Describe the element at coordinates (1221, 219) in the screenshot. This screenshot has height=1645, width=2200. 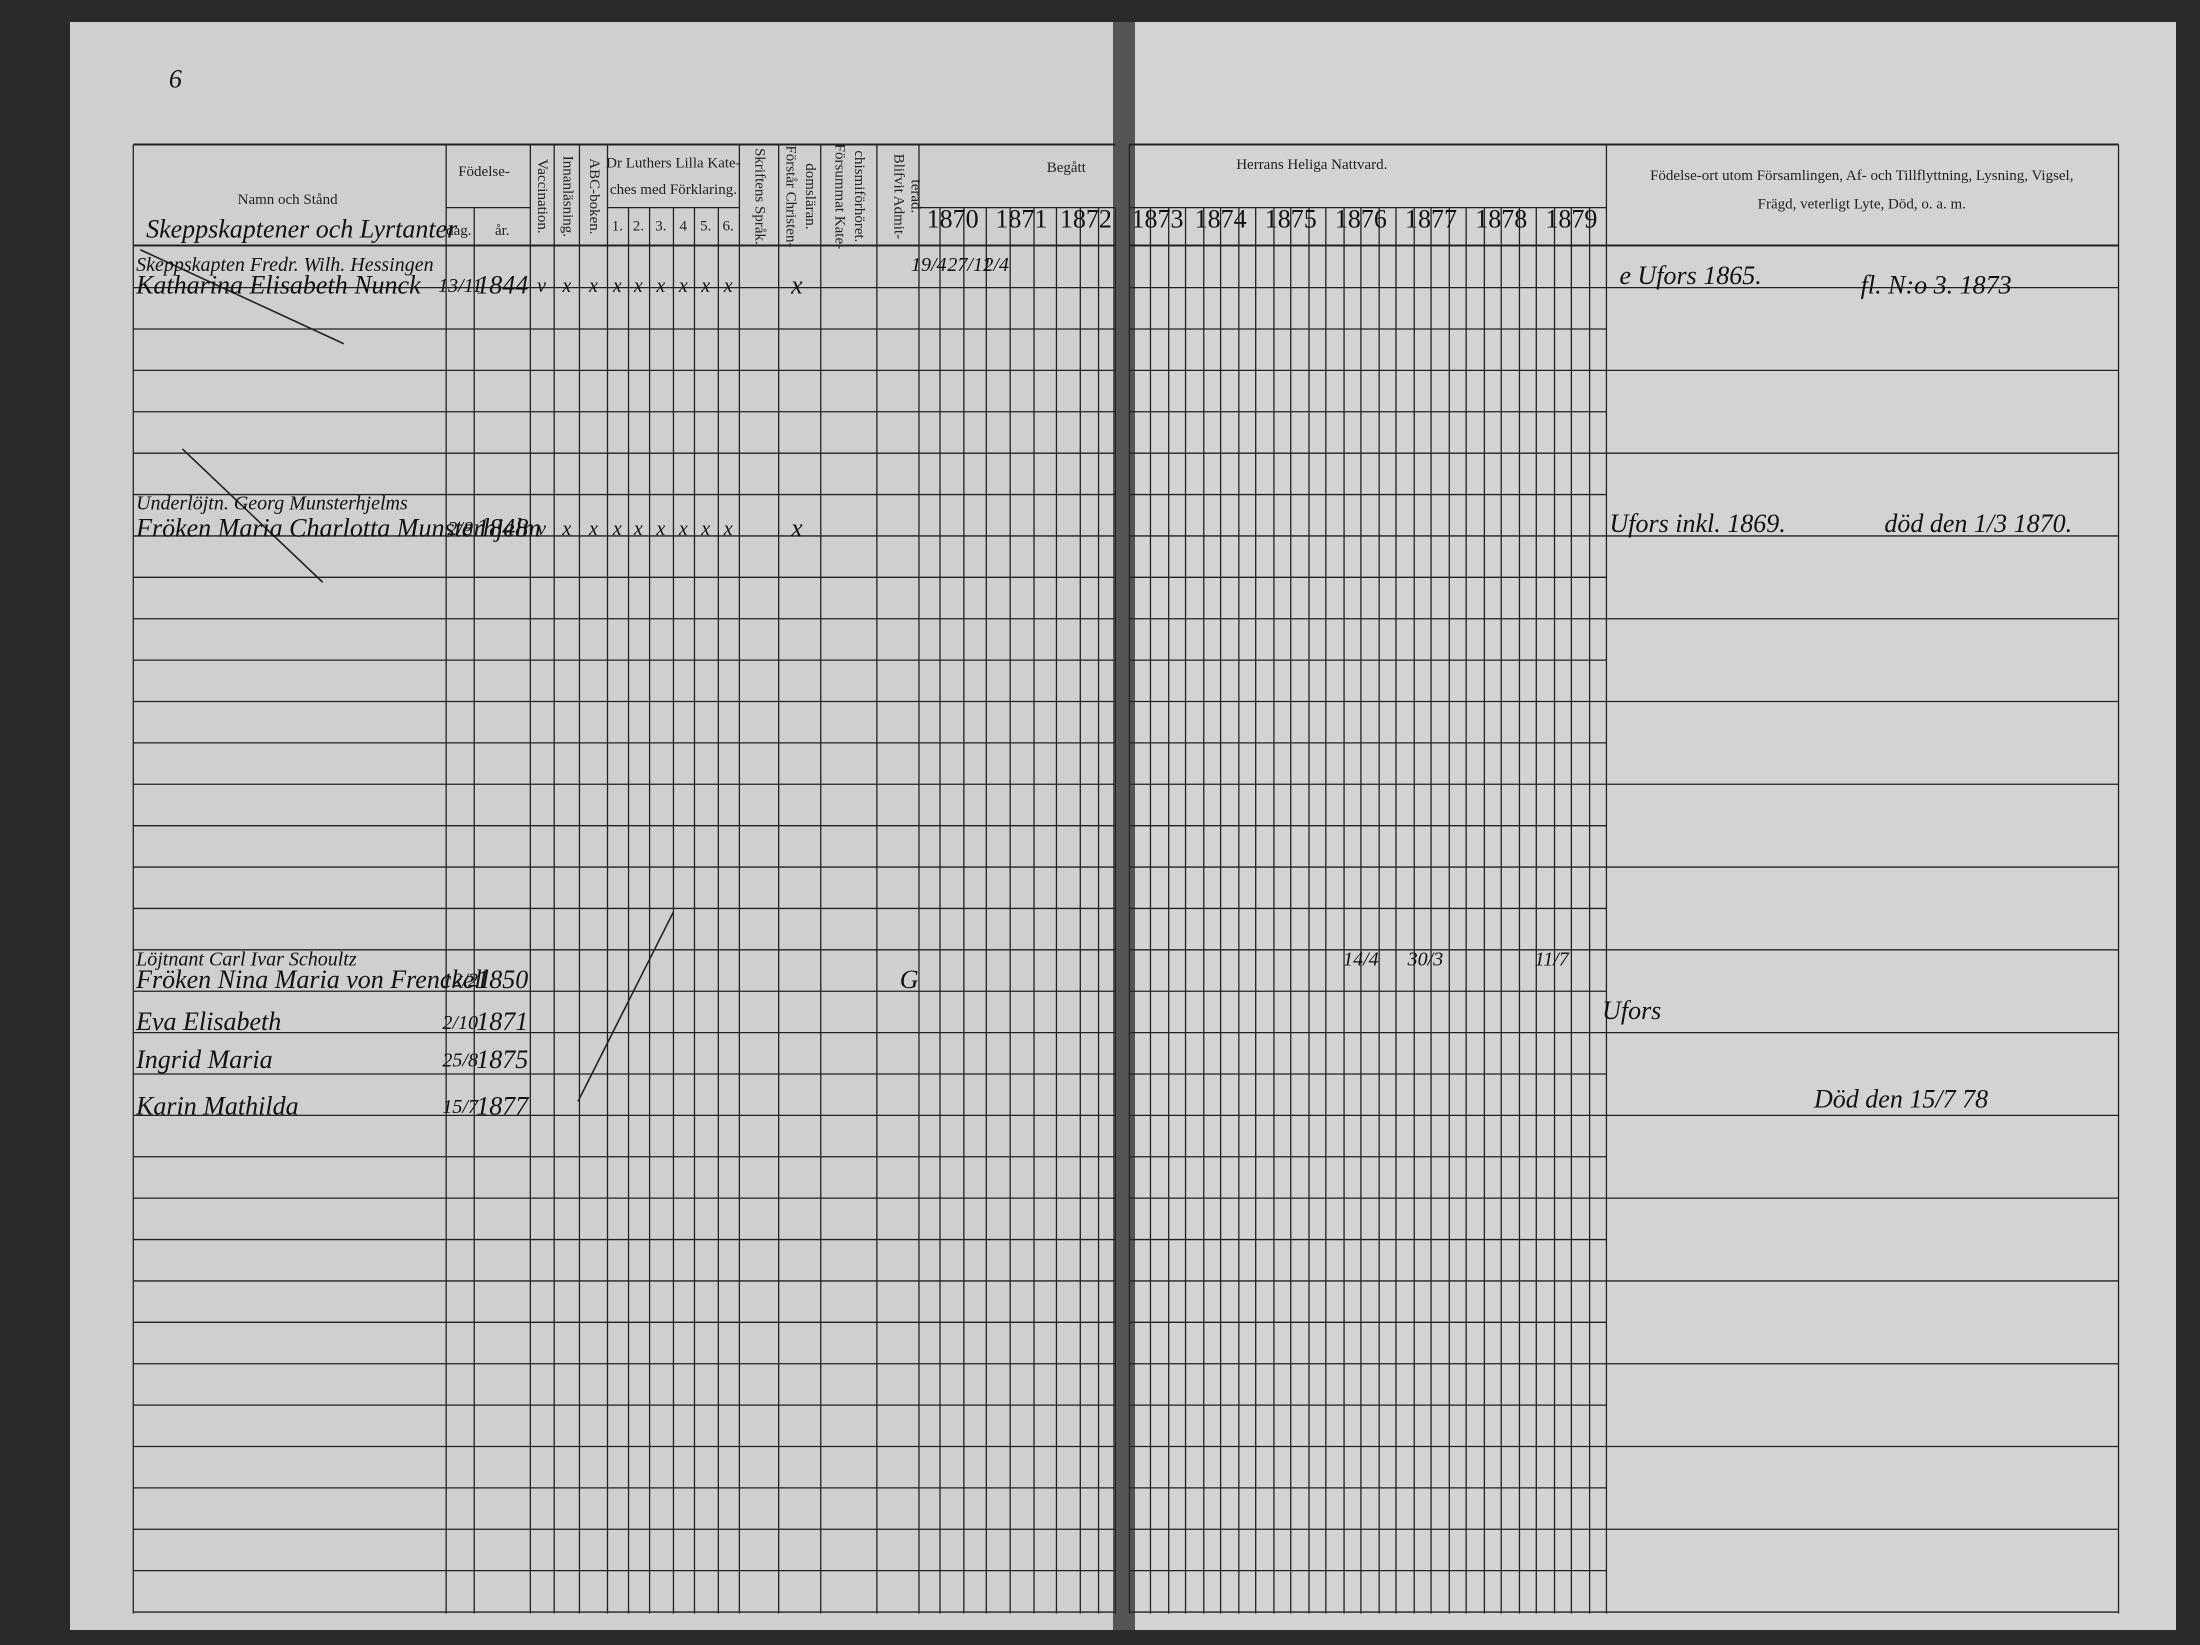
I see `text: 1874` at that location.